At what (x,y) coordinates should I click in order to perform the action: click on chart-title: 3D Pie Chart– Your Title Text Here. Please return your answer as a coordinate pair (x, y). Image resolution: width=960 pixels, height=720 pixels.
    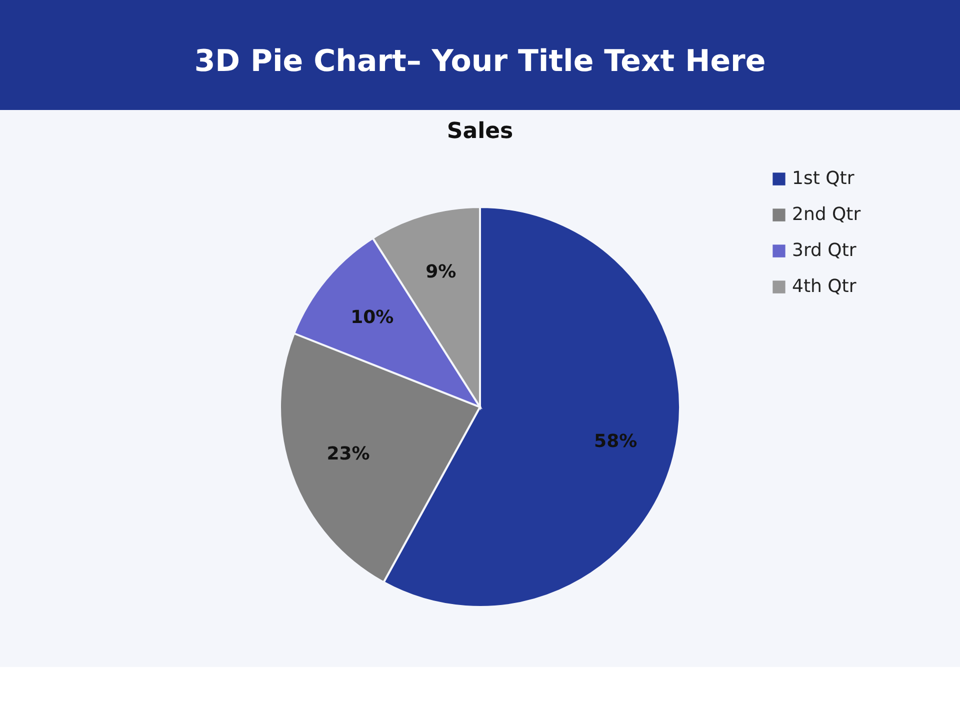
    Looking at the image, I should click on (480, 61).